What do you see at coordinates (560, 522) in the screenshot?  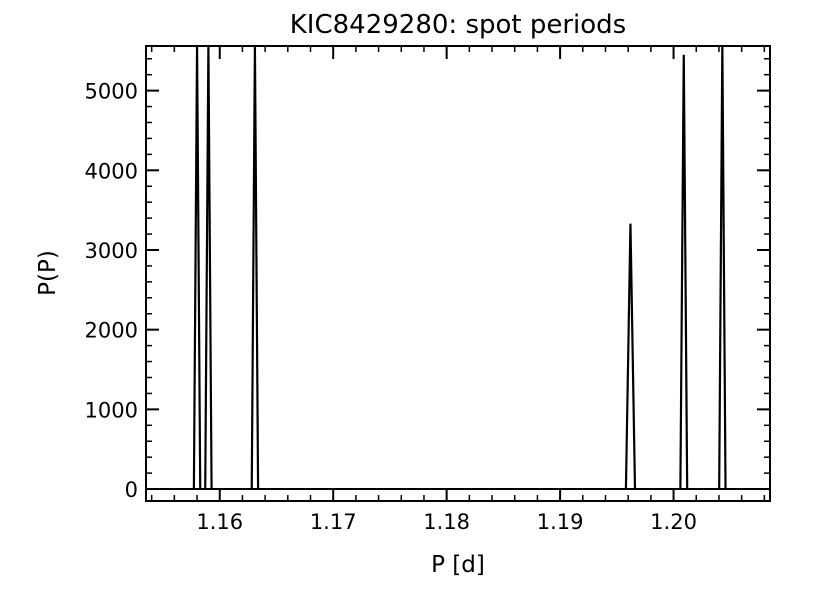 I see `x-tick-label: 1.19` at bounding box center [560, 522].